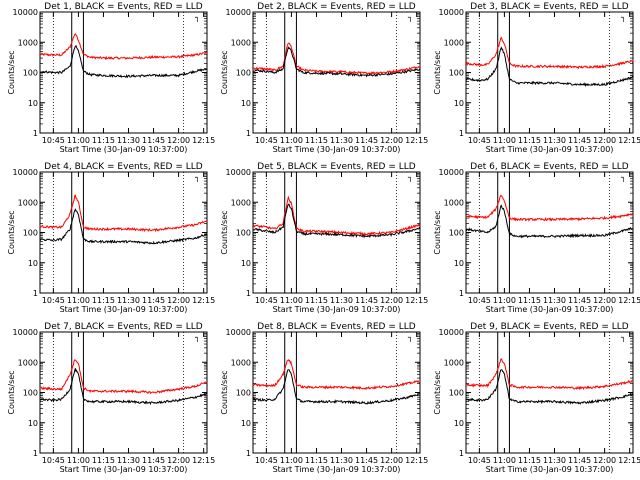  I want to click on panel-title: Det 6, BLACK = Events, RED = LLD, so click(549, 167).